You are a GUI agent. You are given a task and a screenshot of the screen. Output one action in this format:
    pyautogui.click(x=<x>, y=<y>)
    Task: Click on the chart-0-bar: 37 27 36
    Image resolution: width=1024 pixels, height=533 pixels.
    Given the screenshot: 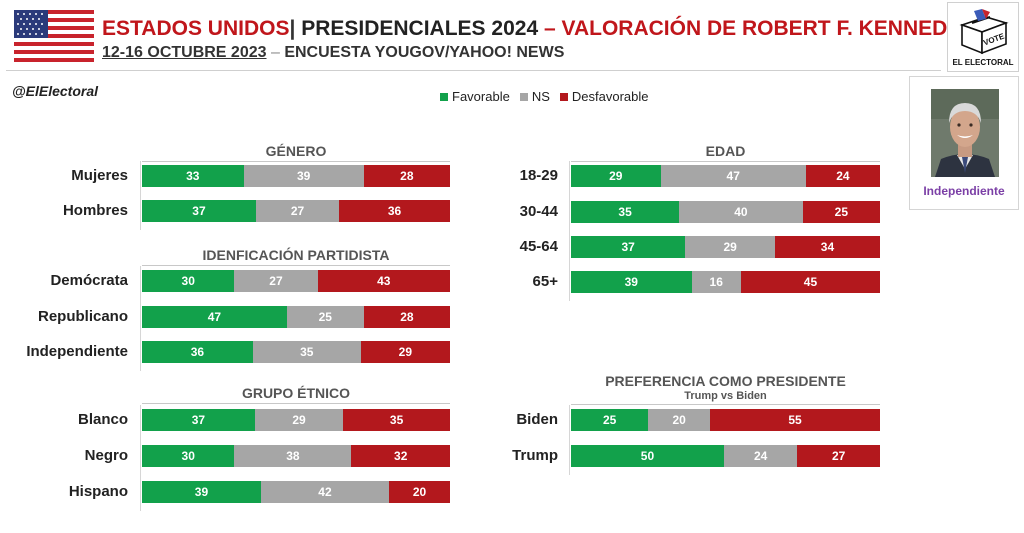 What is the action you would take?
    pyautogui.click(x=296, y=211)
    